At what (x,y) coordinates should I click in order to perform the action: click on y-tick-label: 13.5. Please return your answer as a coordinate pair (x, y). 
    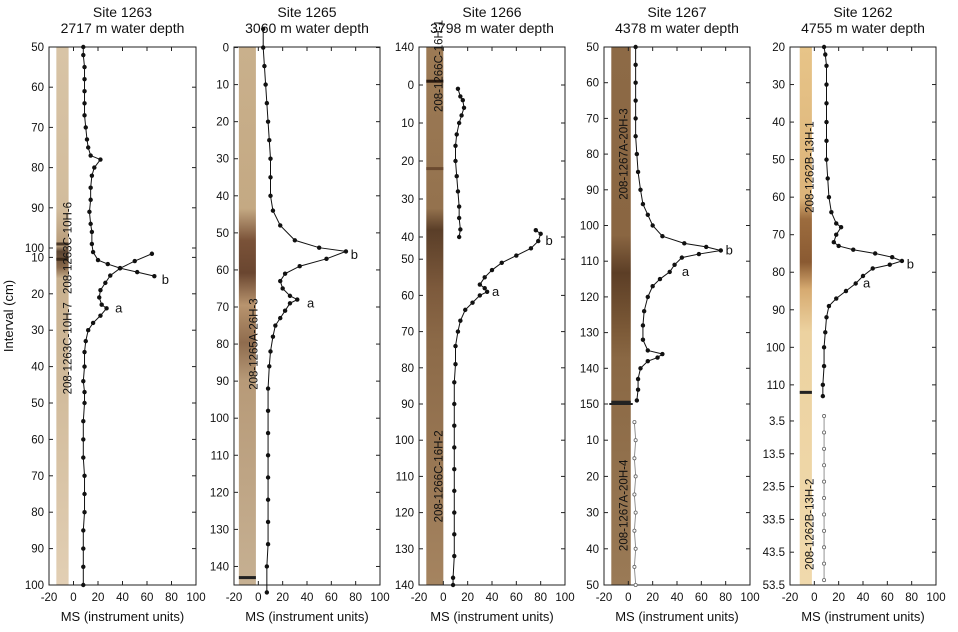
    Looking at the image, I should click on (774, 455).